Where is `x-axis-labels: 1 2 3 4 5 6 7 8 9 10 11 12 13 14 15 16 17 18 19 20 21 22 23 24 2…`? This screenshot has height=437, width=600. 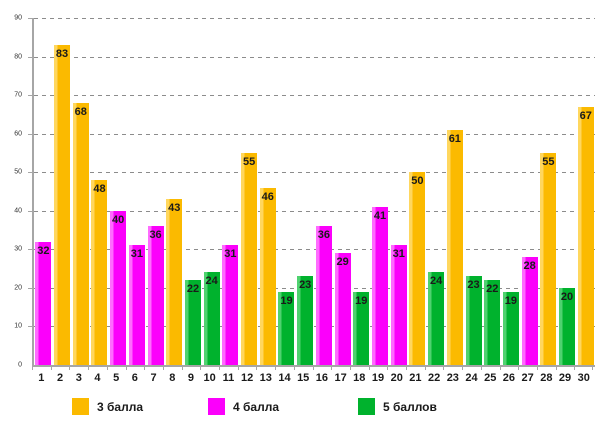
x-axis-labels: 1 2 3 4 5 6 7 8 9 10 11 12 13 14 15 16 17 18 19 20 21 22 23 24 2… is located at coordinates (312, 378).